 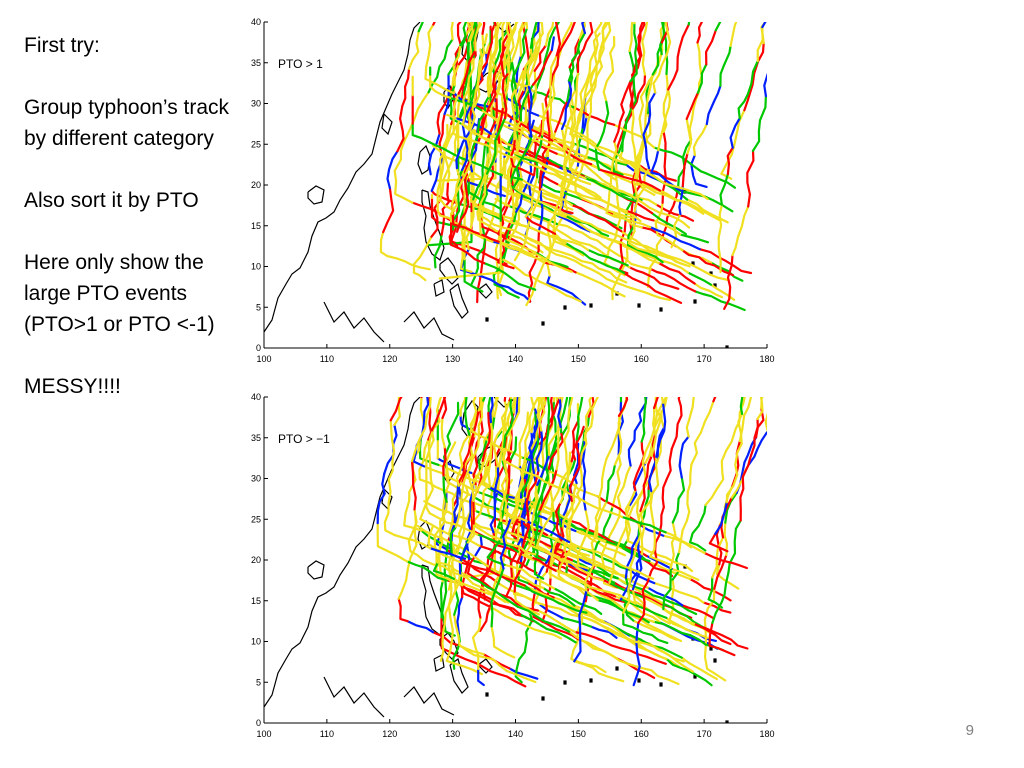 I want to click on pto-panel-label: PTO > −1, so click(x=304, y=439).